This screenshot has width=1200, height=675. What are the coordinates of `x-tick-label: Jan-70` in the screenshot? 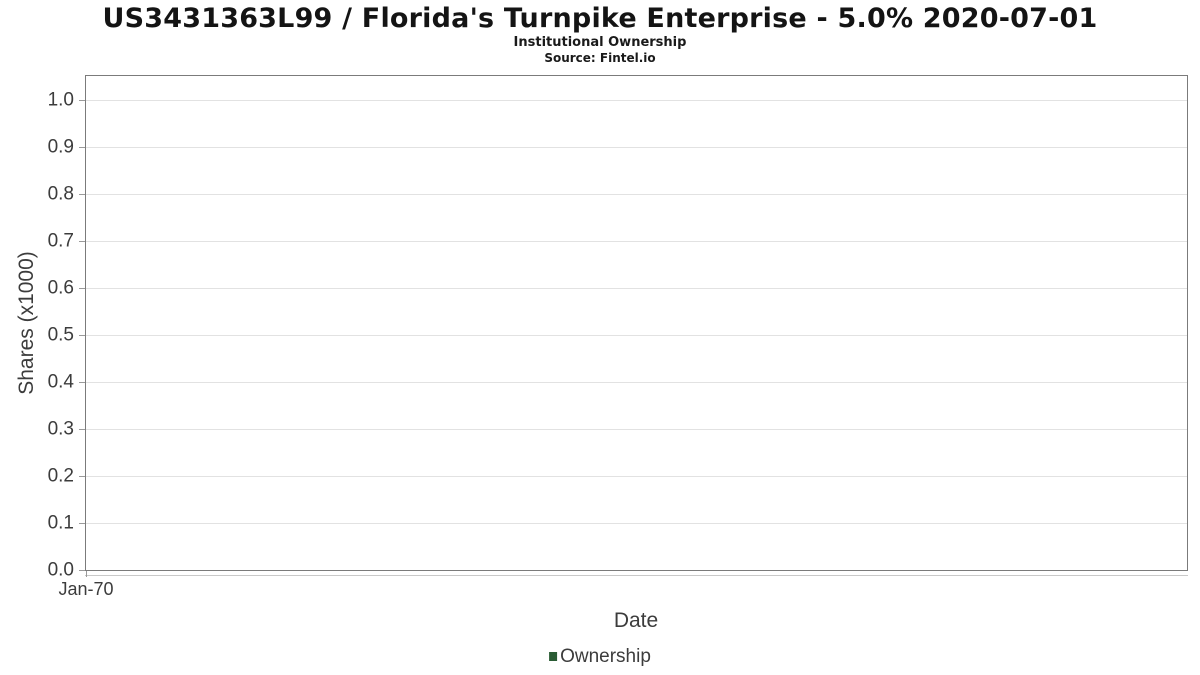 It's located at (86, 589).